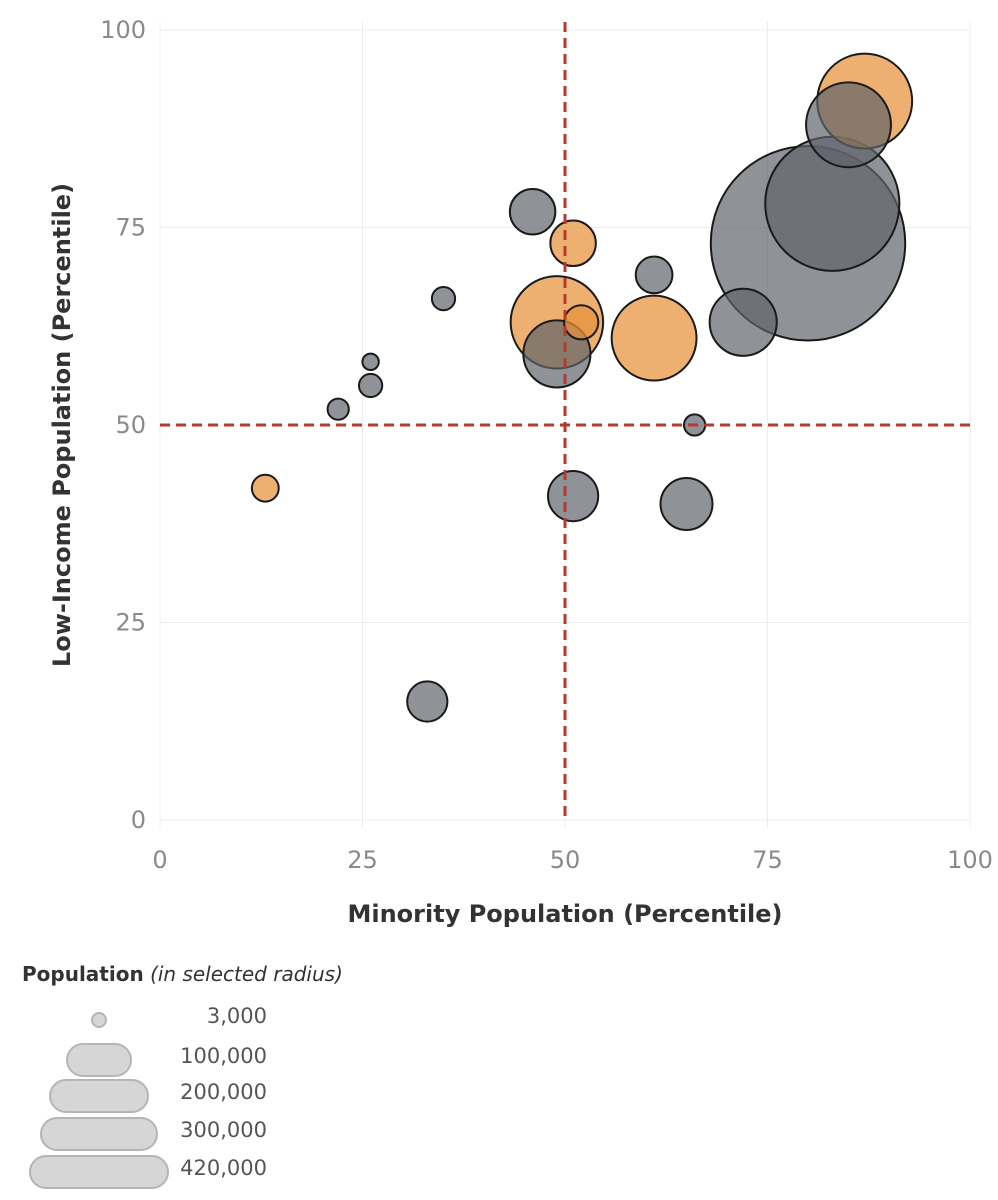 The height and width of the screenshot is (1200, 998). Describe the element at coordinates (123, 30) in the screenshot. I see `y-tick-label: 100` at that location.